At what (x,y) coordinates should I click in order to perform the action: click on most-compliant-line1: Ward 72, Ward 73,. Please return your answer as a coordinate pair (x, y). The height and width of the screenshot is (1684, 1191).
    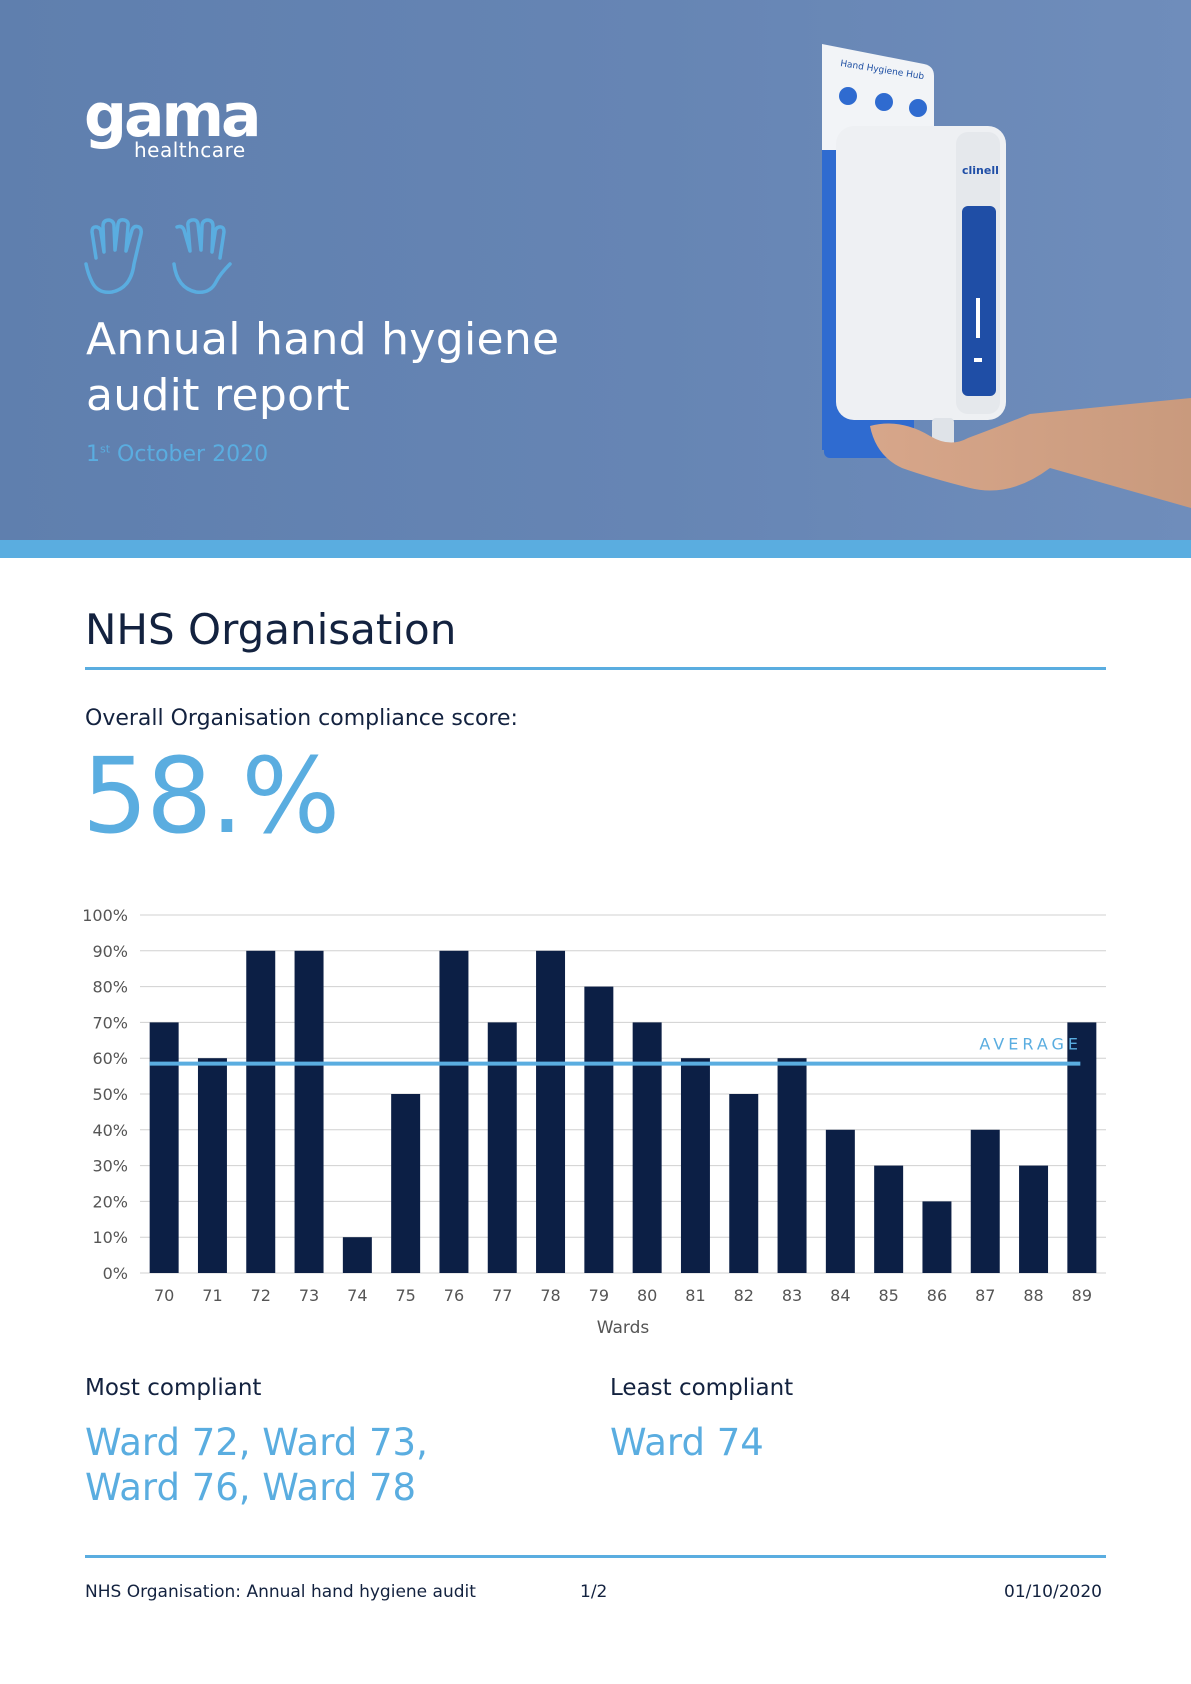
    Looking at the image, I should click on (256, 1442).